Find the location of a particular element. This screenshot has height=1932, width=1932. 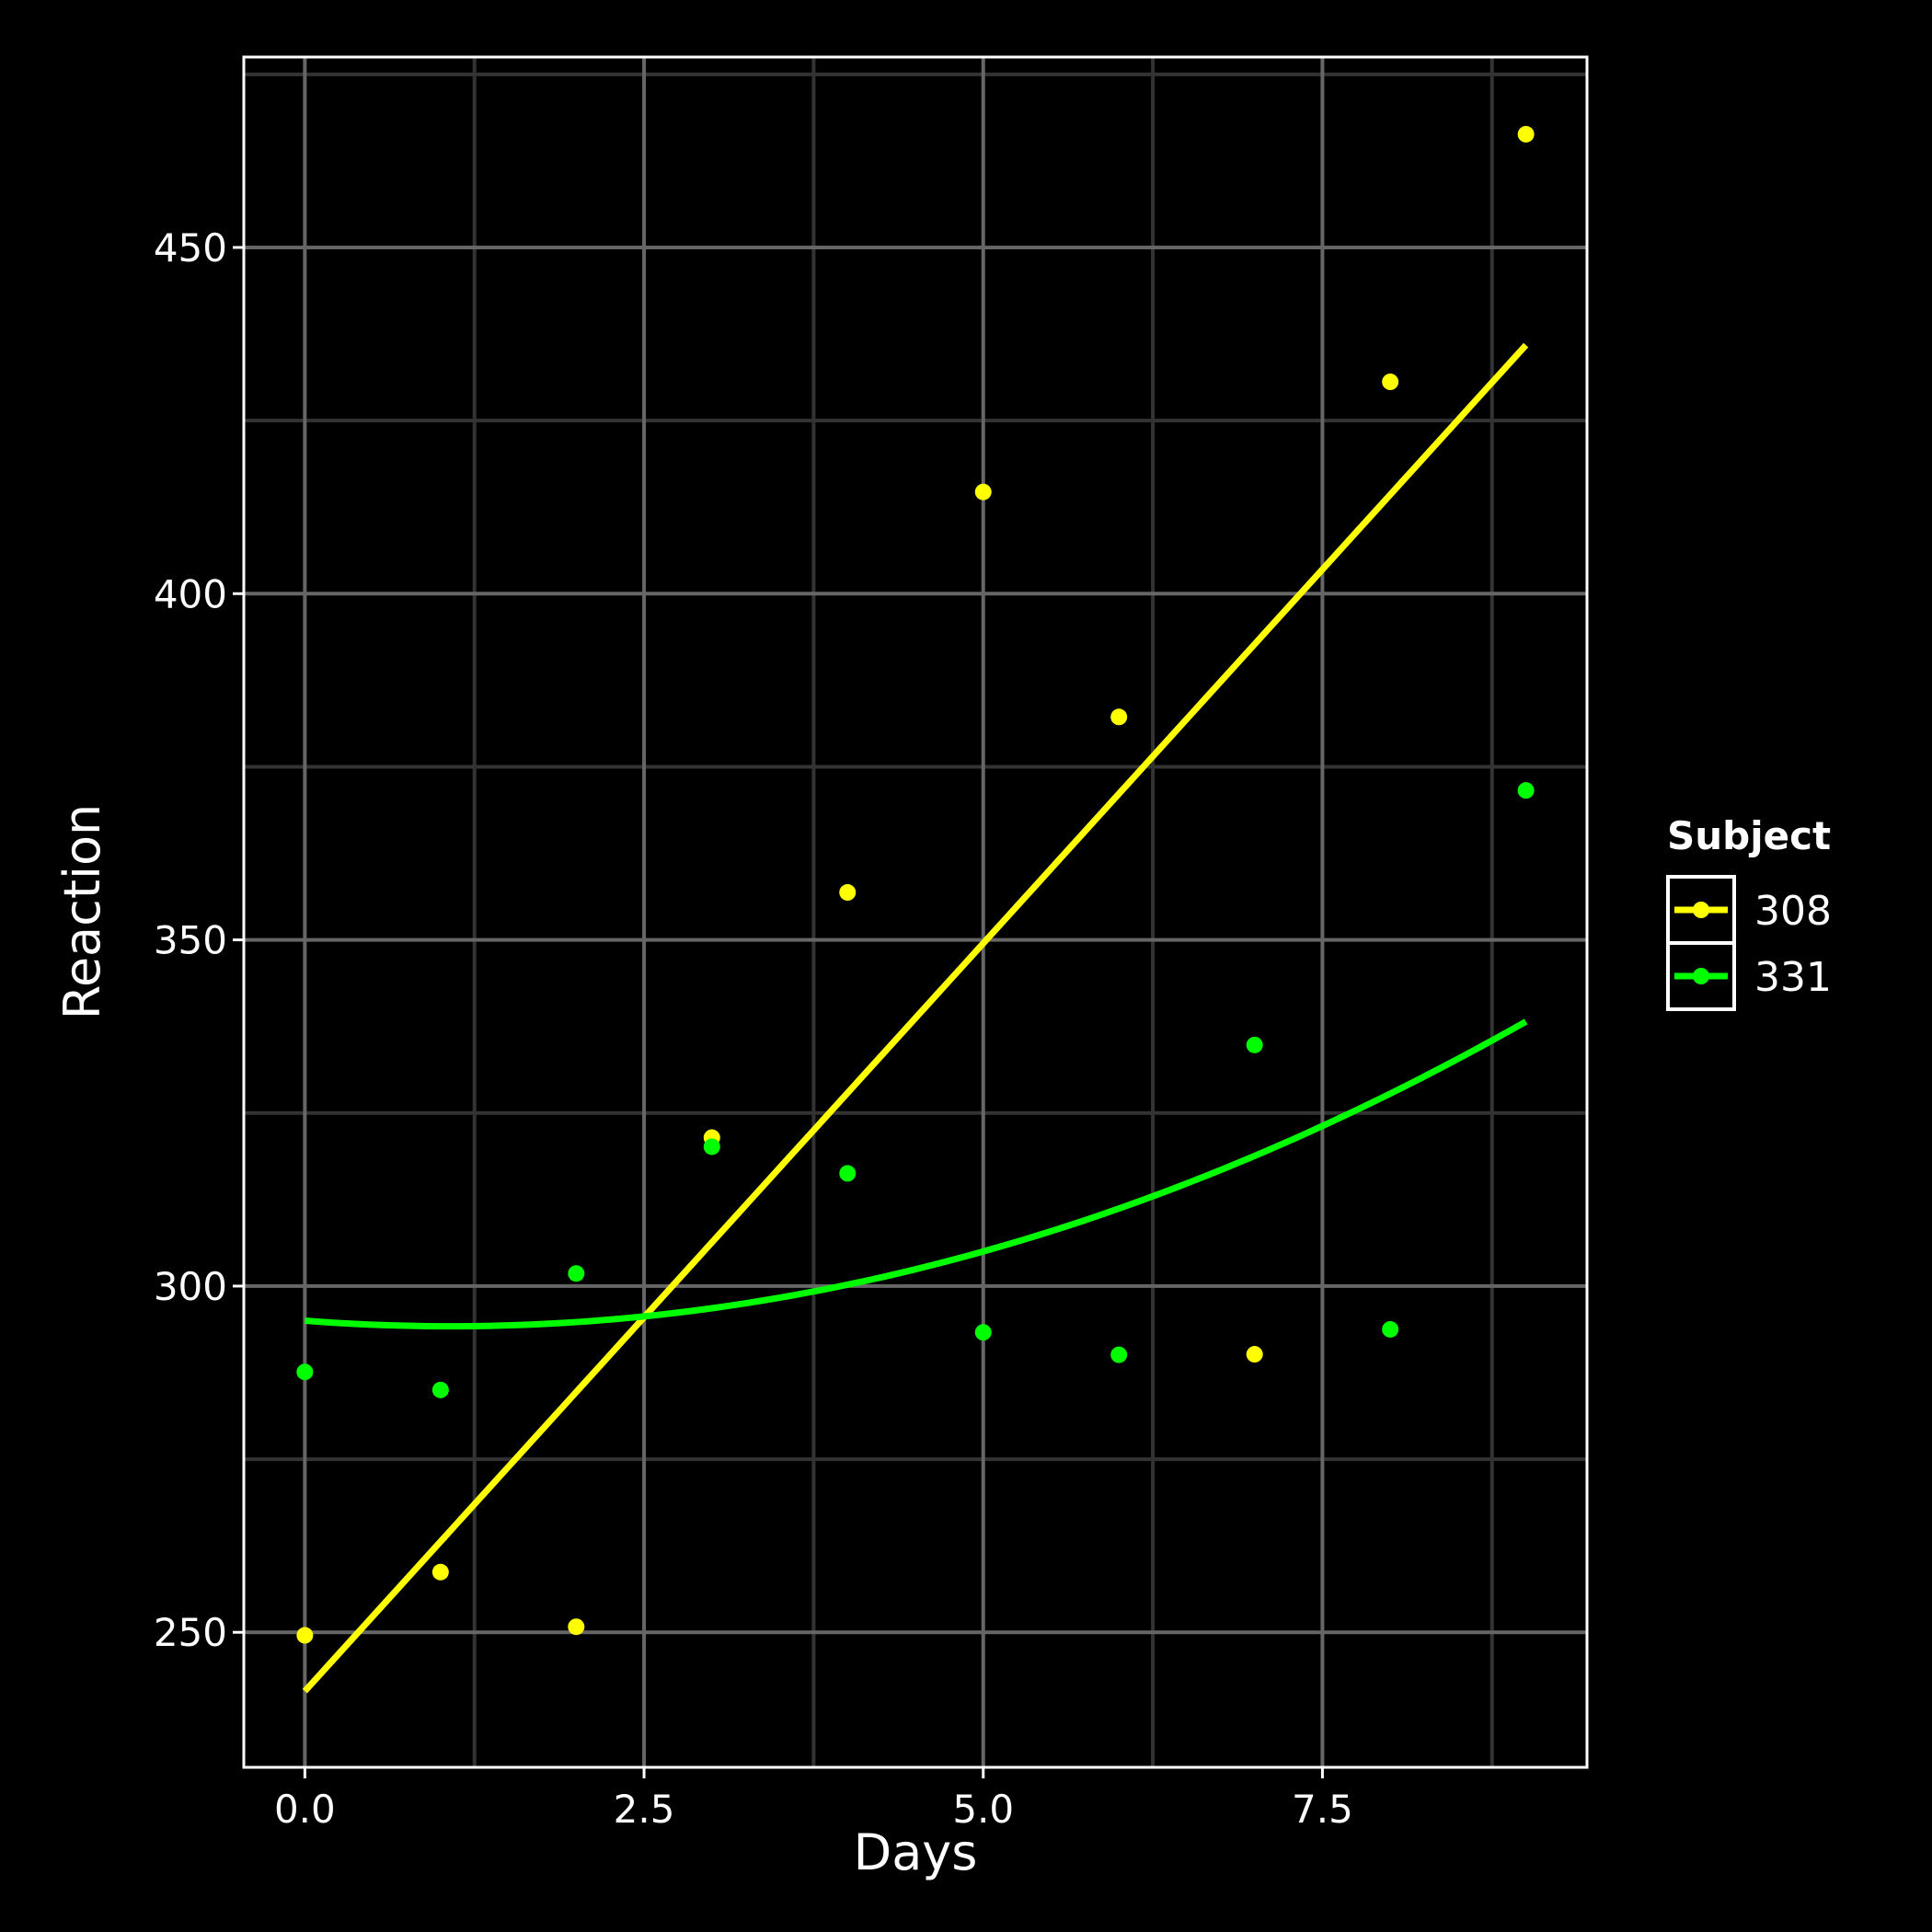

x-tick-label: 5.0 is located at coordinates (983, 1809).